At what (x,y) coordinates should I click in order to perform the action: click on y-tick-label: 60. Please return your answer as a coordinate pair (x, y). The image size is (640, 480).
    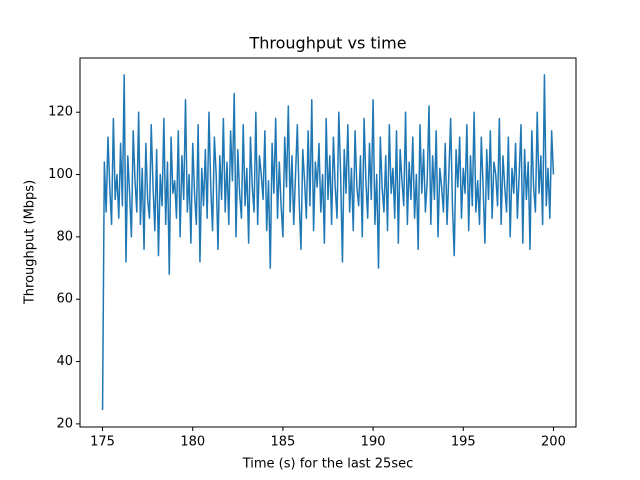
    Looking at the image, I should click on (64, 299).